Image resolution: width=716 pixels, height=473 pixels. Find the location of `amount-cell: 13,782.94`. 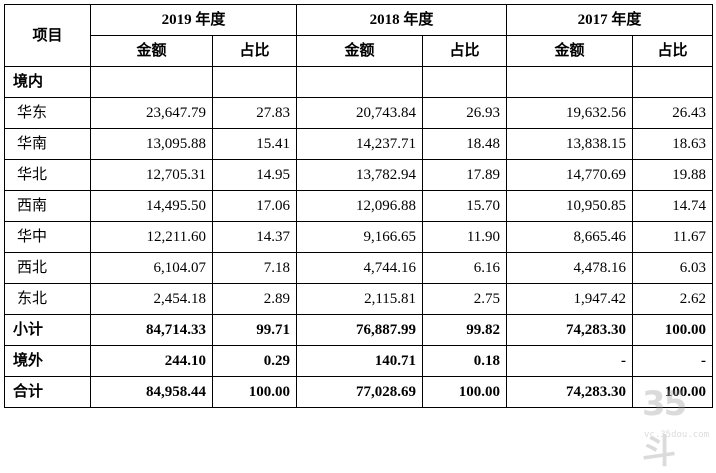

amount-cell: 13,782.94 is located at coordinates (360, 175).